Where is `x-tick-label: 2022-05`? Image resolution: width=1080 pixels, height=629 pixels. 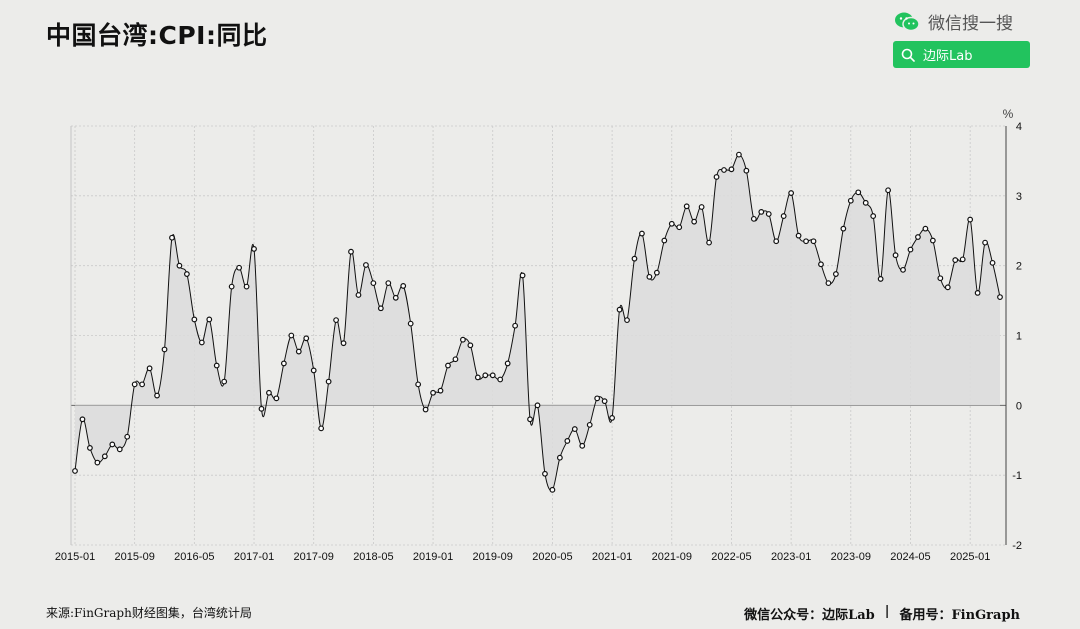 x-tick-label: 2022-05 is located at coordinates (731, 557).